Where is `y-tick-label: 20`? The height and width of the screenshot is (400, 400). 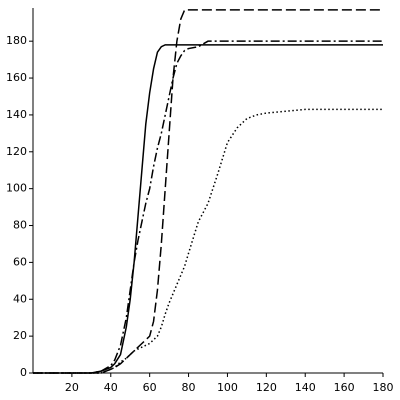
y-tick-label: 20 is located at coordinates (20, 335).